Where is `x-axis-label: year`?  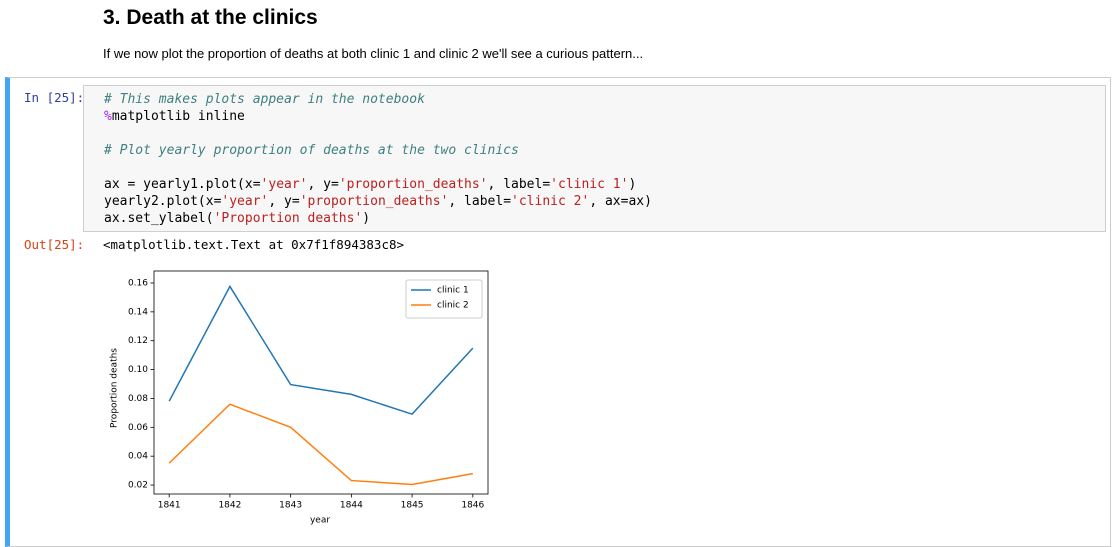 x-axis-label: year is located at coordinates (320, 521).